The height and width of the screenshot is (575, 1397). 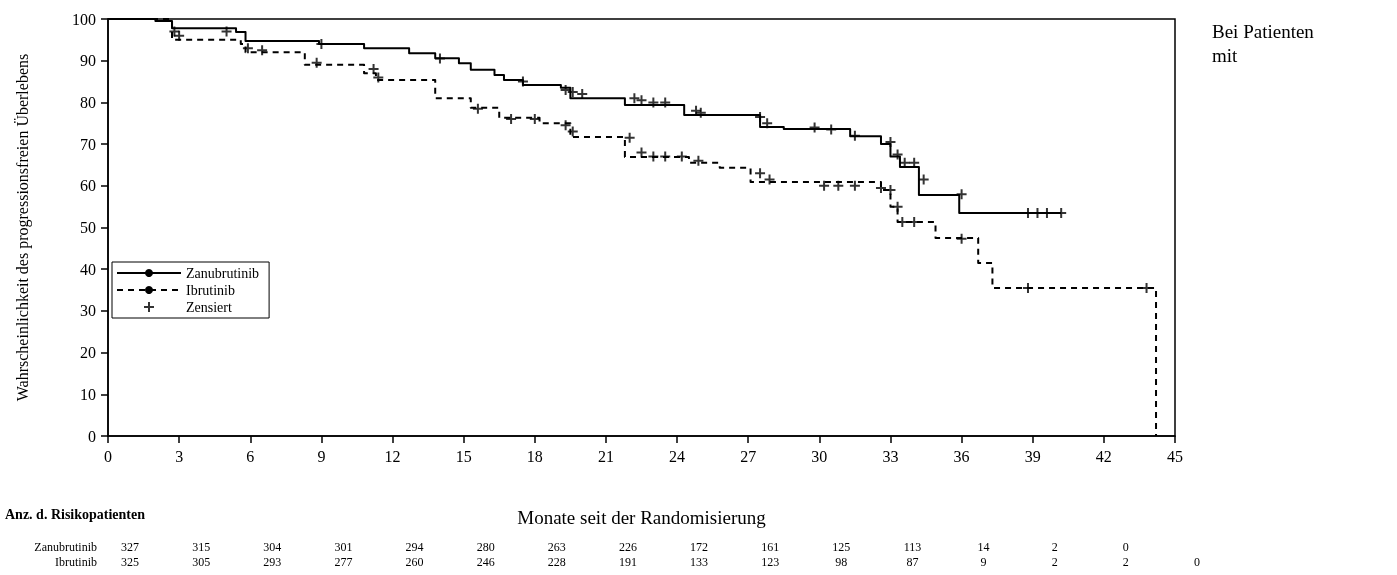 What do you see at coordinates (677, 456) in the screenshot?
I see `x-tick-label: 24` at bounding box center [677, 456].